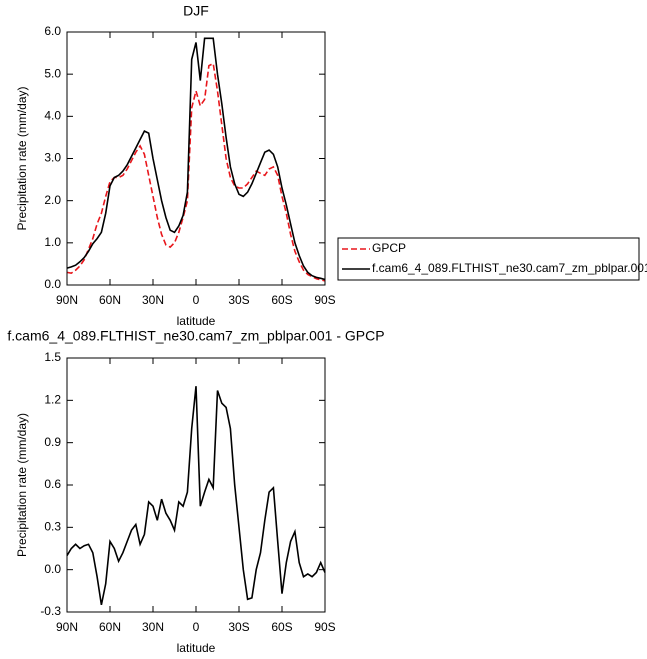 The image size is (647, 659). What do you see at coordinates (52, 357) in the screenshot?
I see `y-tick-label: 1.5` at bounding box center [52, 357].